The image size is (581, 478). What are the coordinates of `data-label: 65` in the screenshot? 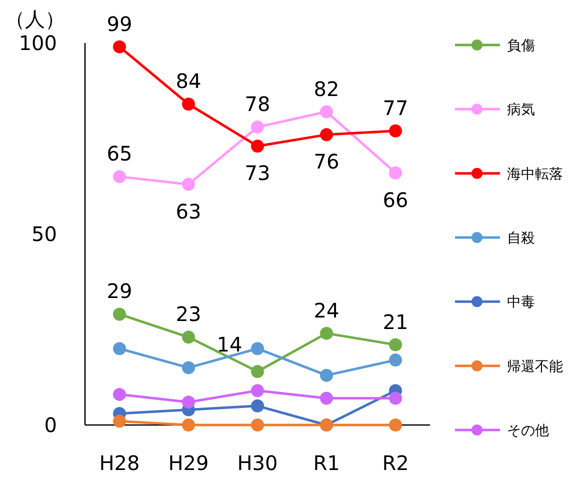 It's located at (119, 154).